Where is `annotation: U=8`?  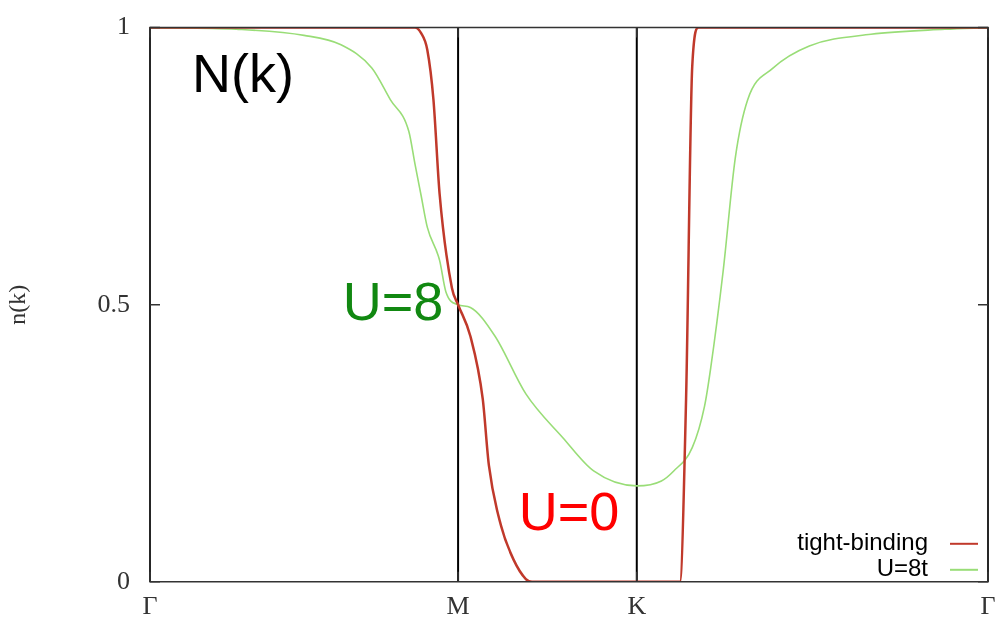
annotation: U=8 is located at coordinates (393, 300).